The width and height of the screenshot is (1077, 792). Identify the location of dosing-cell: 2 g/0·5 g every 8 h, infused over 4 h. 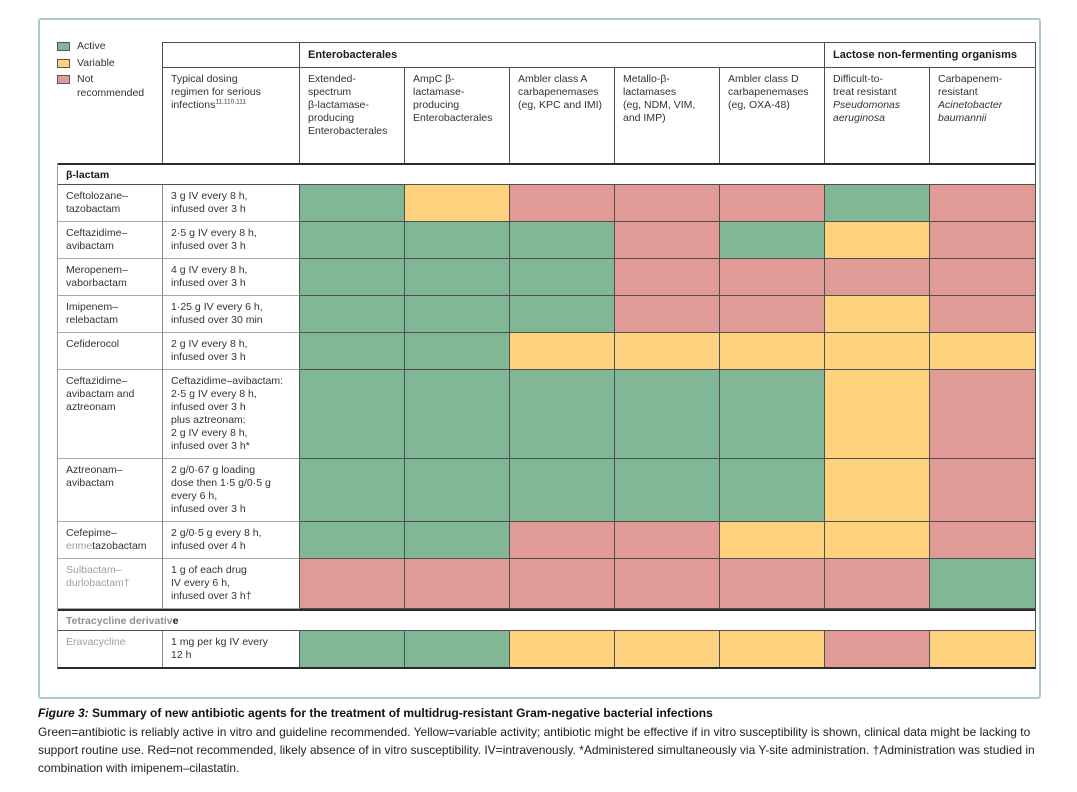
(231, 540).